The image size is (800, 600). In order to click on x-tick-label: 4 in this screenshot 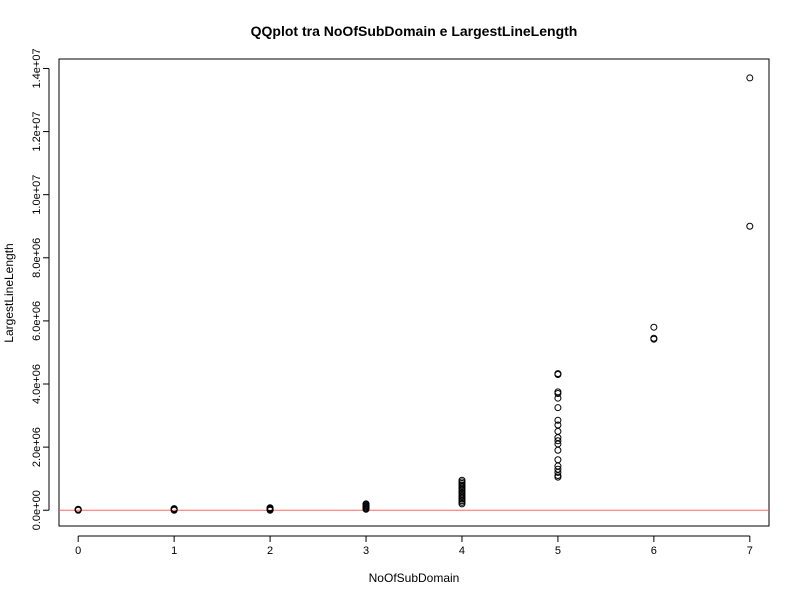, I will do `click(462, 551)`.